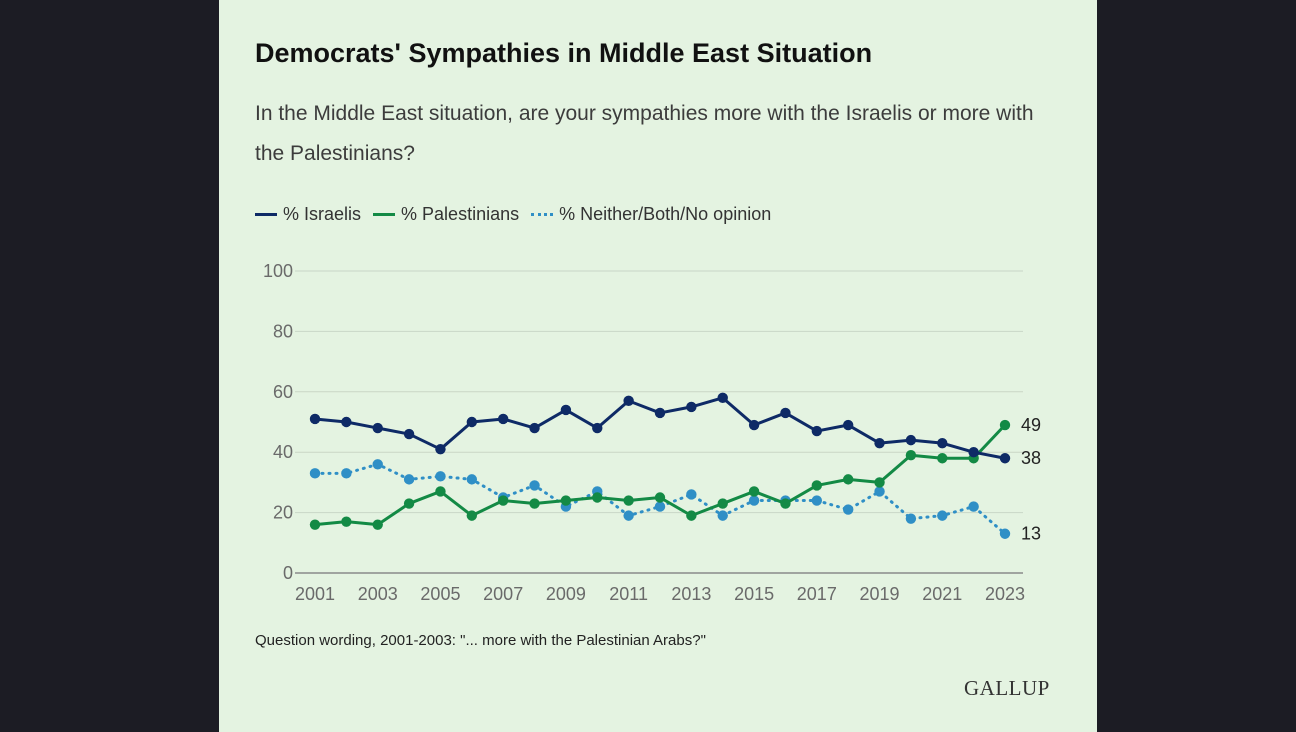 This screenshot has height=732, width=1296. What do you see at coordinates (942, 594) in the screenshot?
I see `x-tick-label: 2021` at bounding box center [942, 594].